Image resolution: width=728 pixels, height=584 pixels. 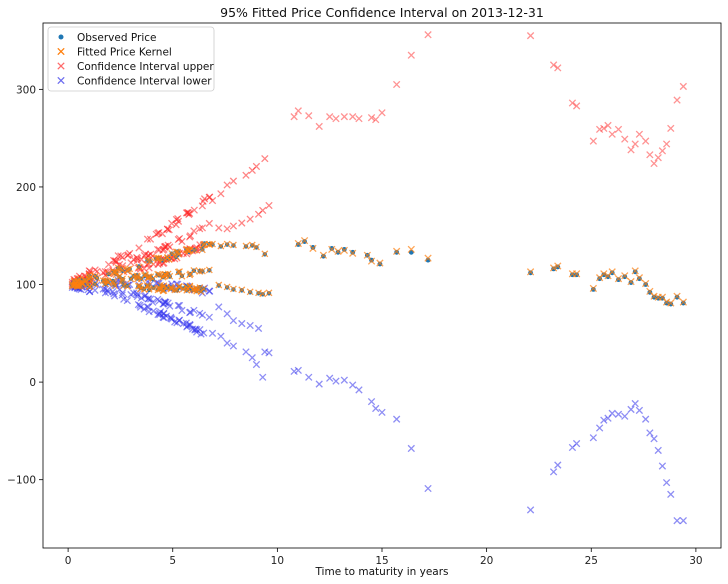 What do you see at coordinates (591, 561) in the screenshot?
I see `x-tick-label: 25` at bounding box center [591, 561].